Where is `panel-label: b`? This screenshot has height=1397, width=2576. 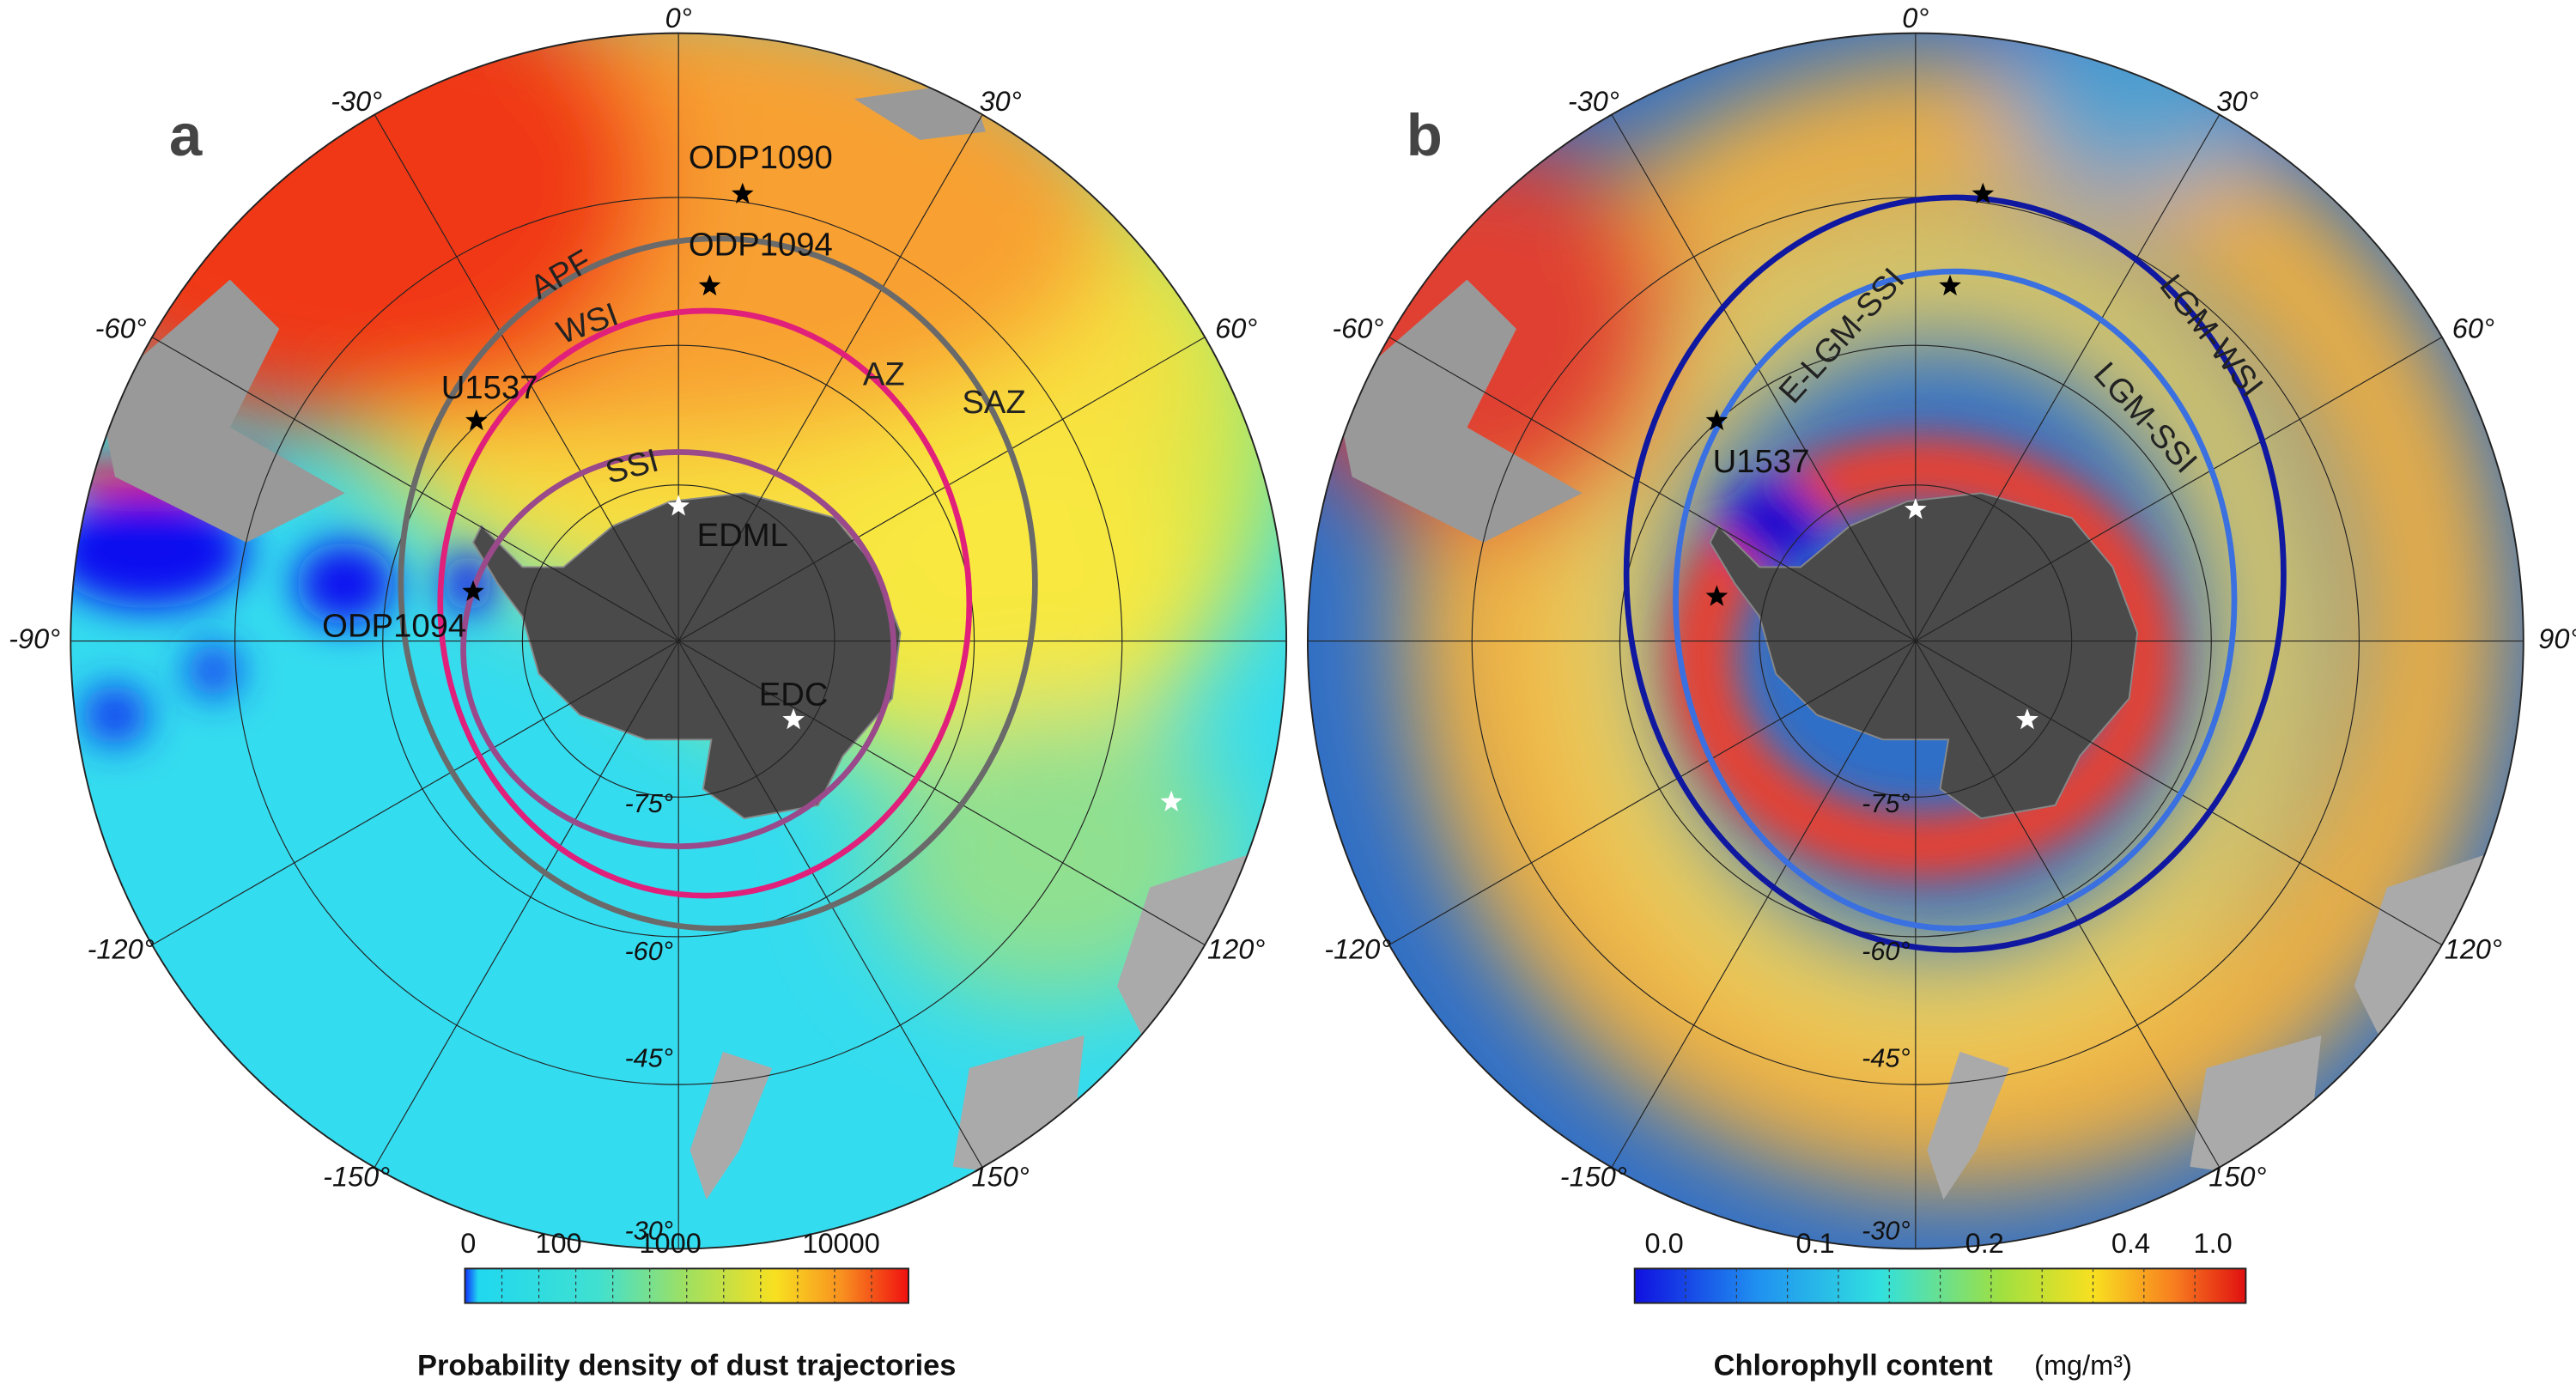 panel-label: b is located at coordinates (1425, 135).